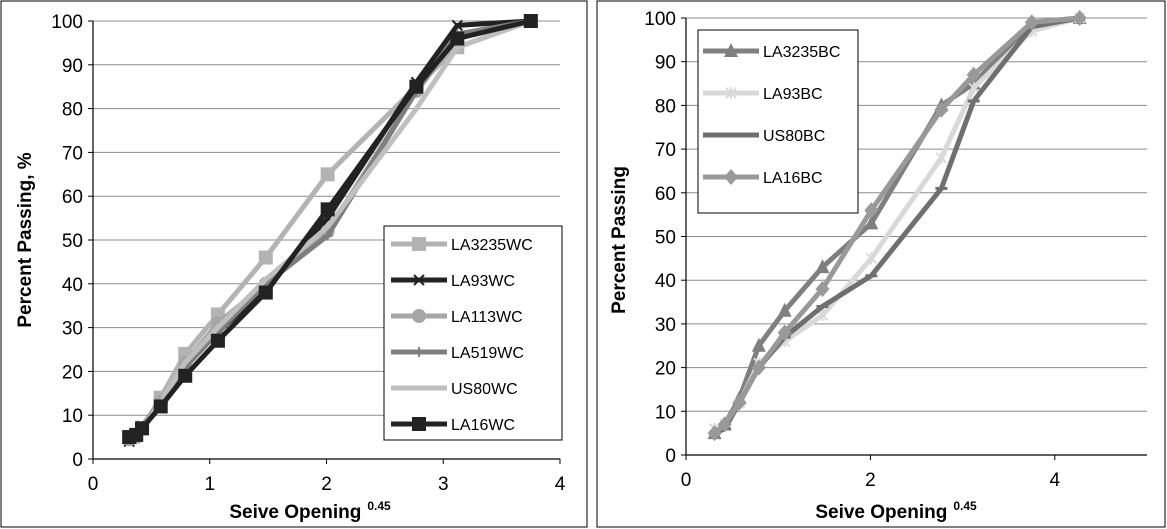 This screenshot has width=1167, height=529. What do you see at coordinates (487, 353) in the screenshot?
I see `chart-1-legend-label: LA519WC` at bounding box center [487, 353].